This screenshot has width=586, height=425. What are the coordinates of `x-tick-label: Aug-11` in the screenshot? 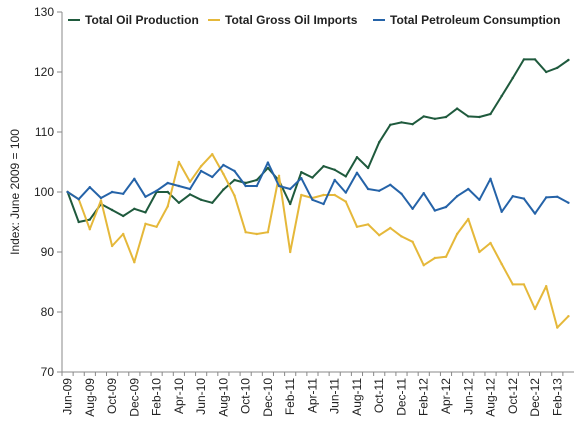 It's located at (357, 397).